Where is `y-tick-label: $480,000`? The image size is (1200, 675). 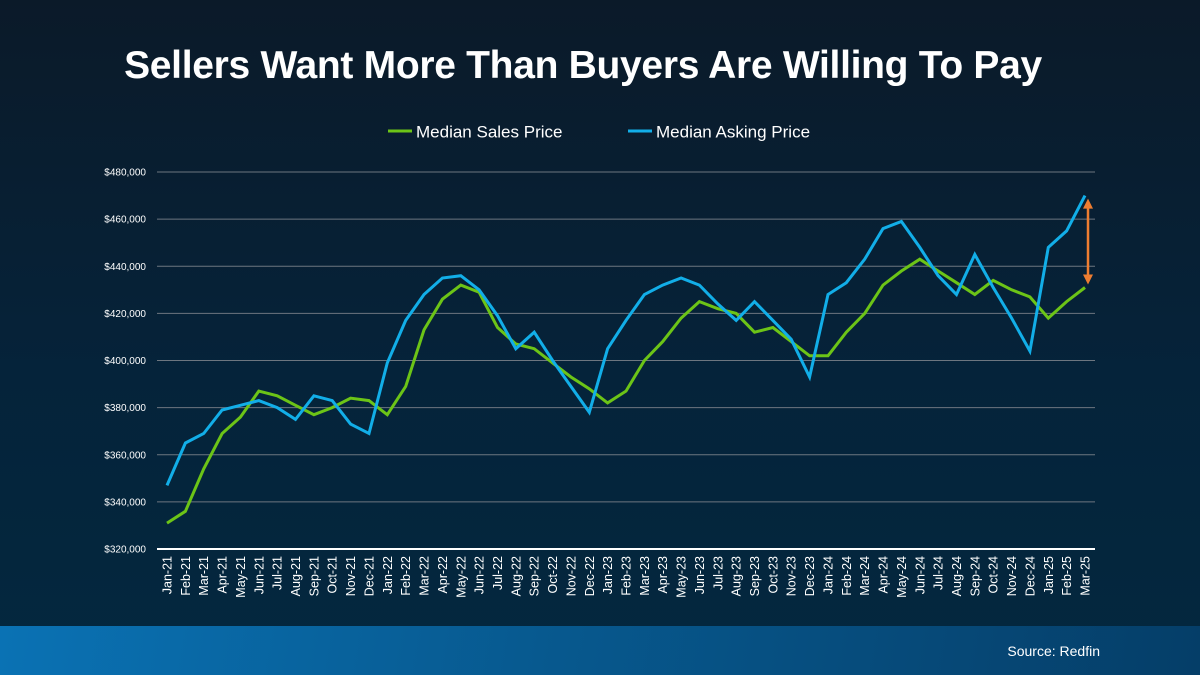 y-tick-label: $480,000 is located at coordinates (125, 173).